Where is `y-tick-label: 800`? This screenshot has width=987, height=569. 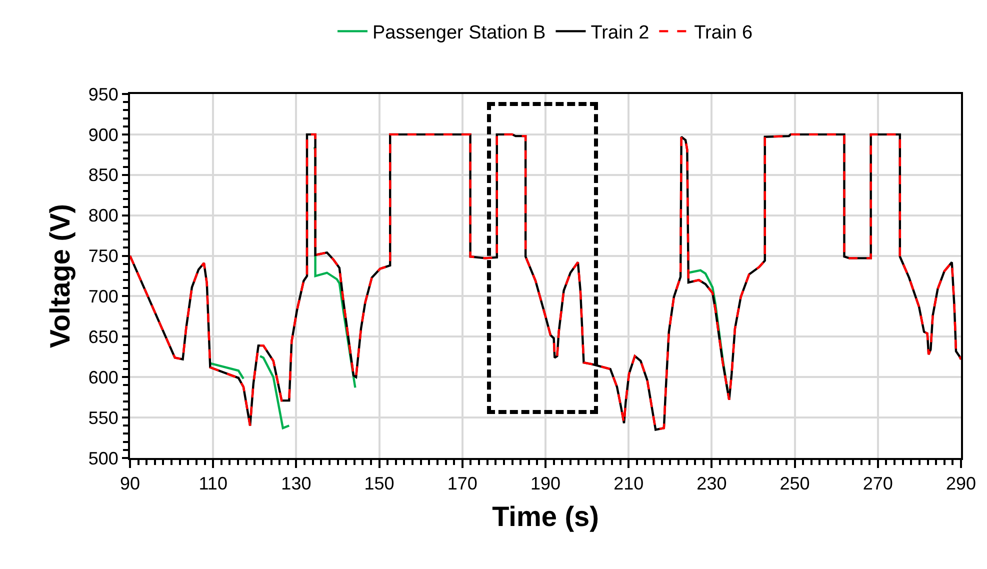 y-tick-label: 800 is located at coordinates (103, 216).